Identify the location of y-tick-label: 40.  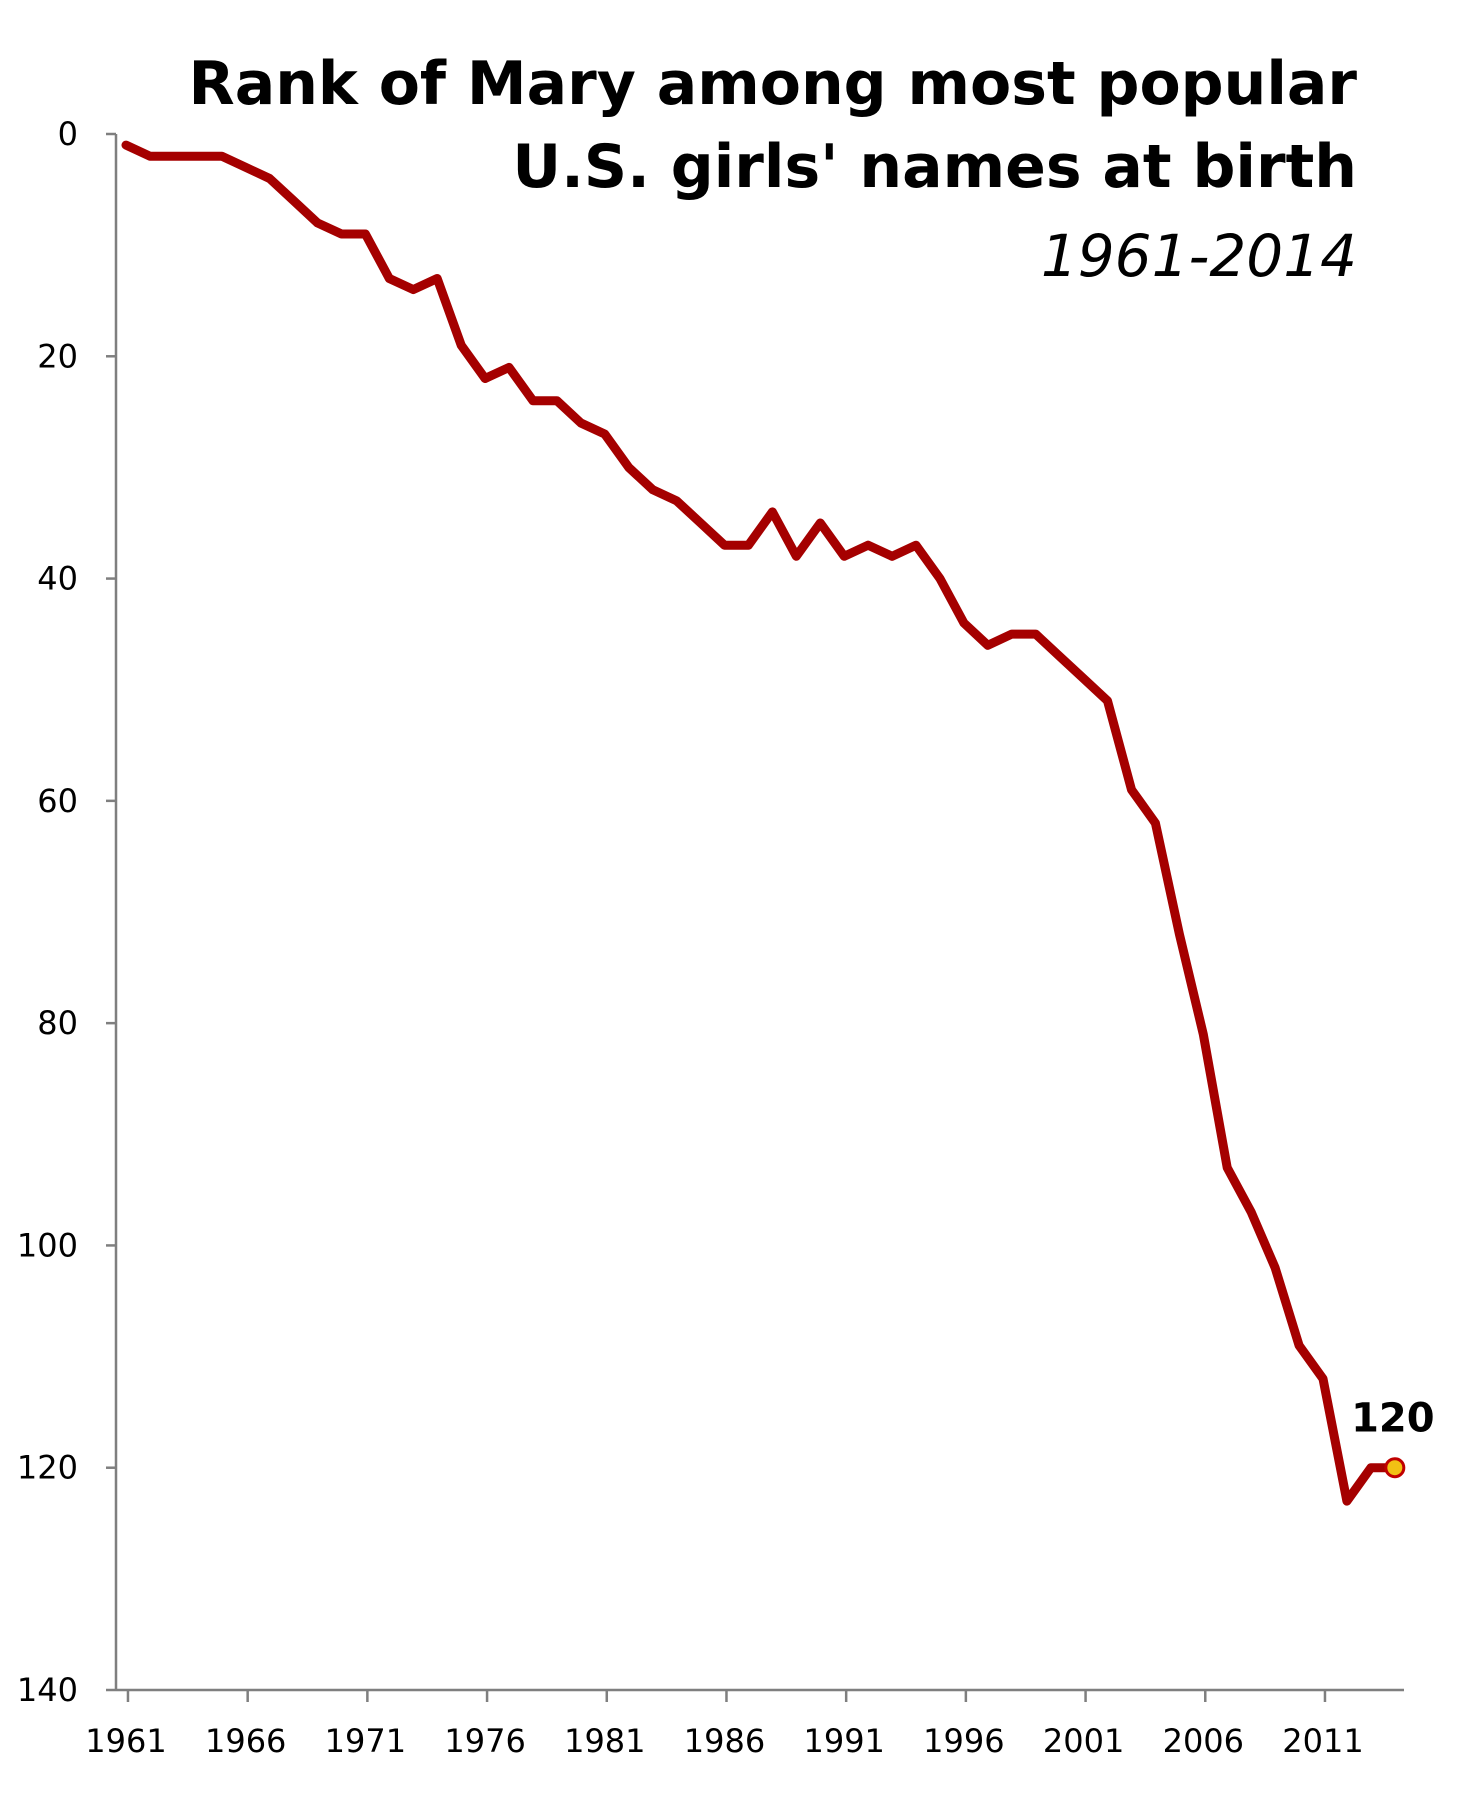
(57, 579).